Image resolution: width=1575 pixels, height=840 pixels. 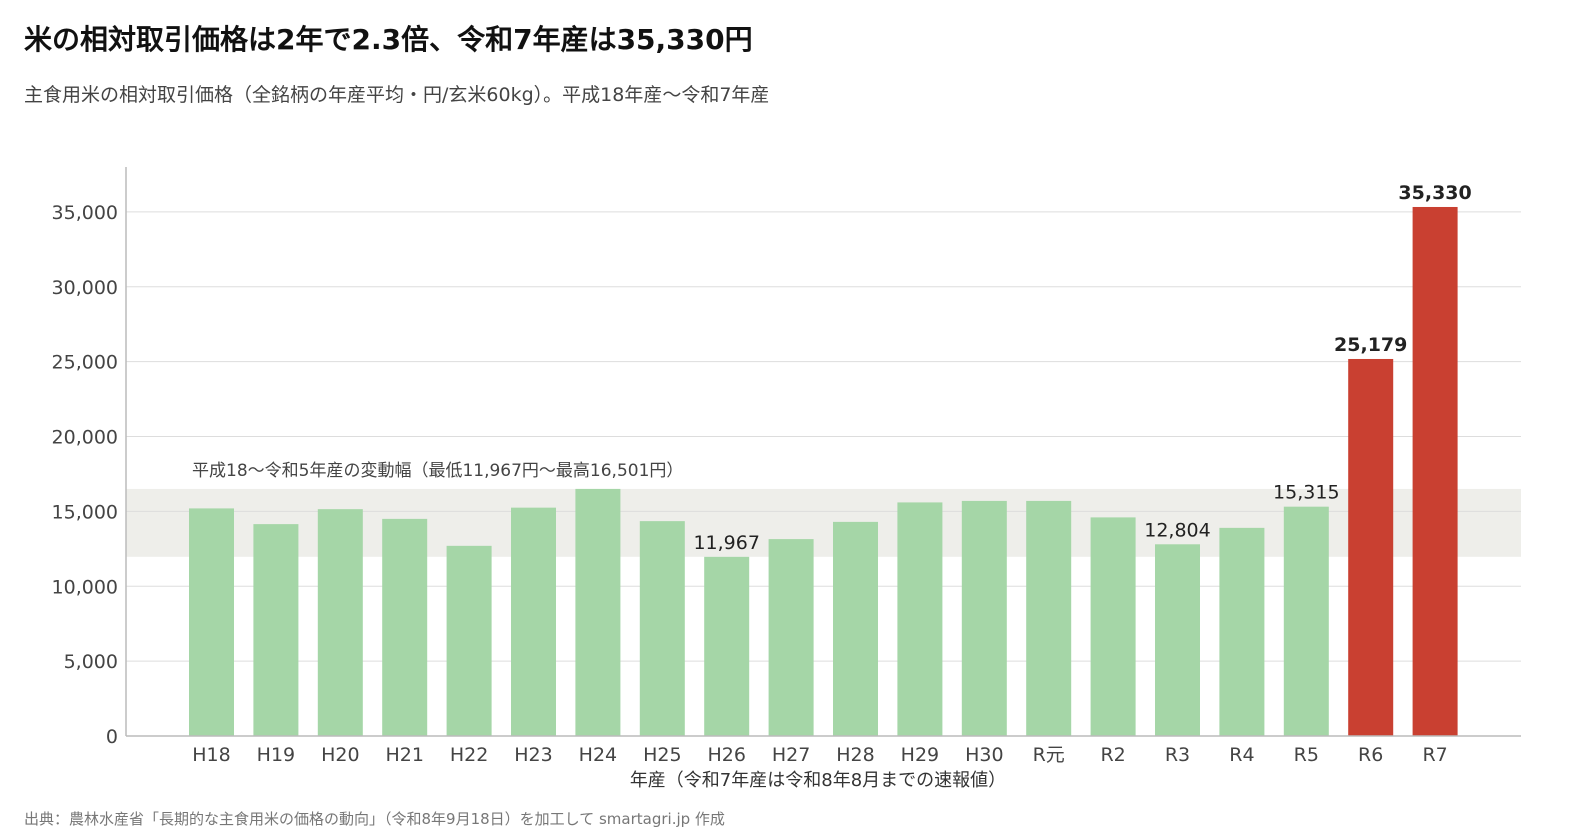 I want to click on data-label: 12,804, so click(x=1177, y=530).